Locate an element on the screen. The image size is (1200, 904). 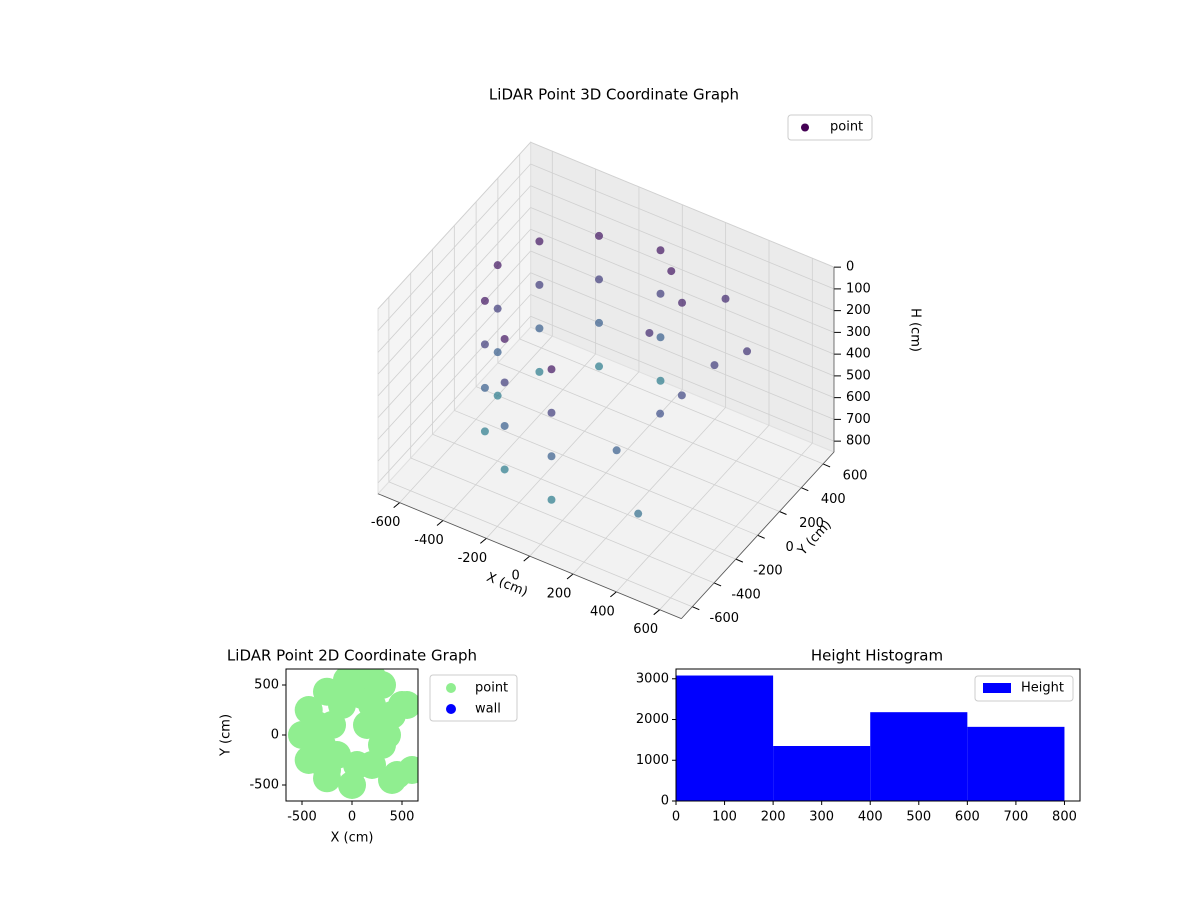
z-tick-label: 700 is located at coordinates (858, 419).